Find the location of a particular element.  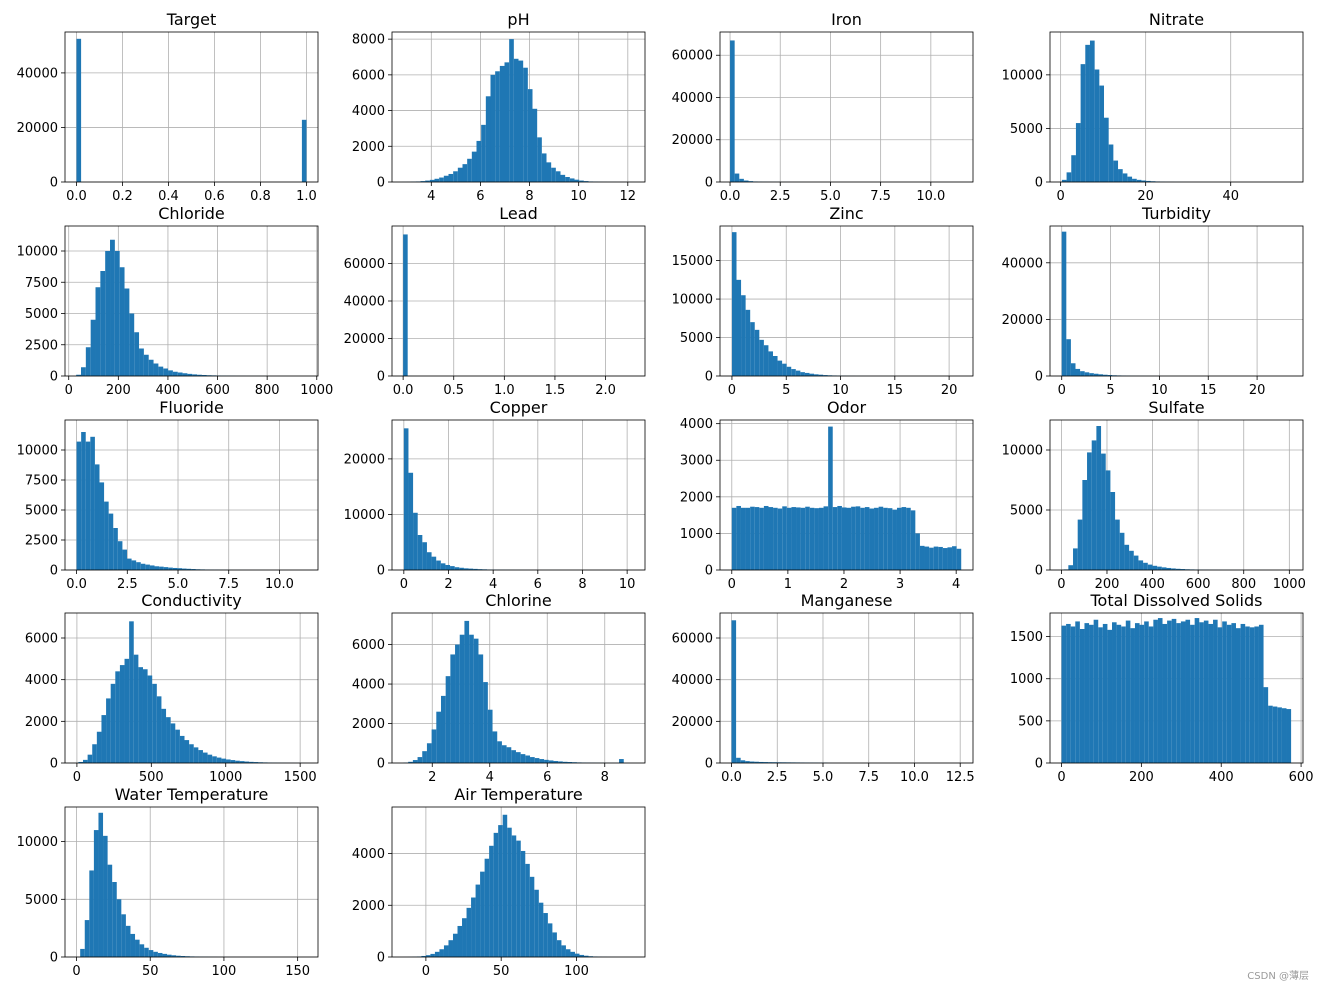

x-tick-label: 7.5 is located at coordinates (868, 777).